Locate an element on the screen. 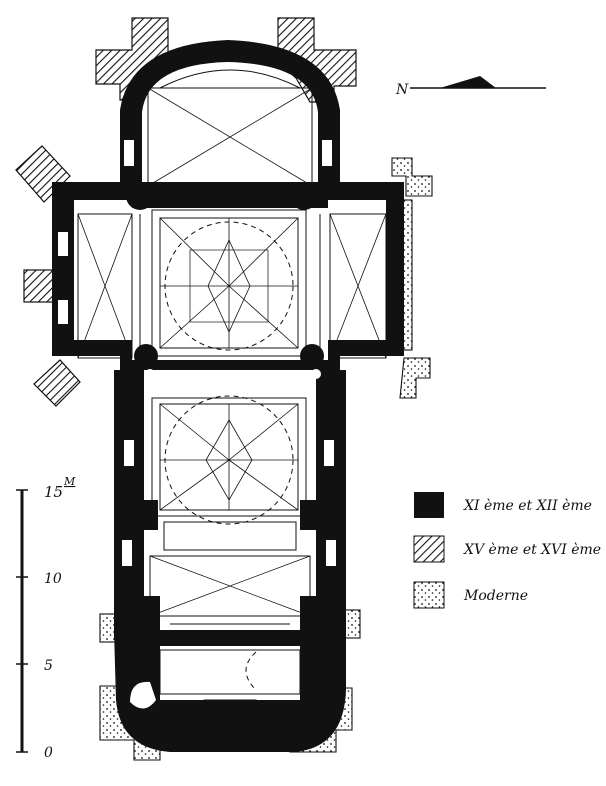  buttress-top-left is located at coordinates (132, 59).